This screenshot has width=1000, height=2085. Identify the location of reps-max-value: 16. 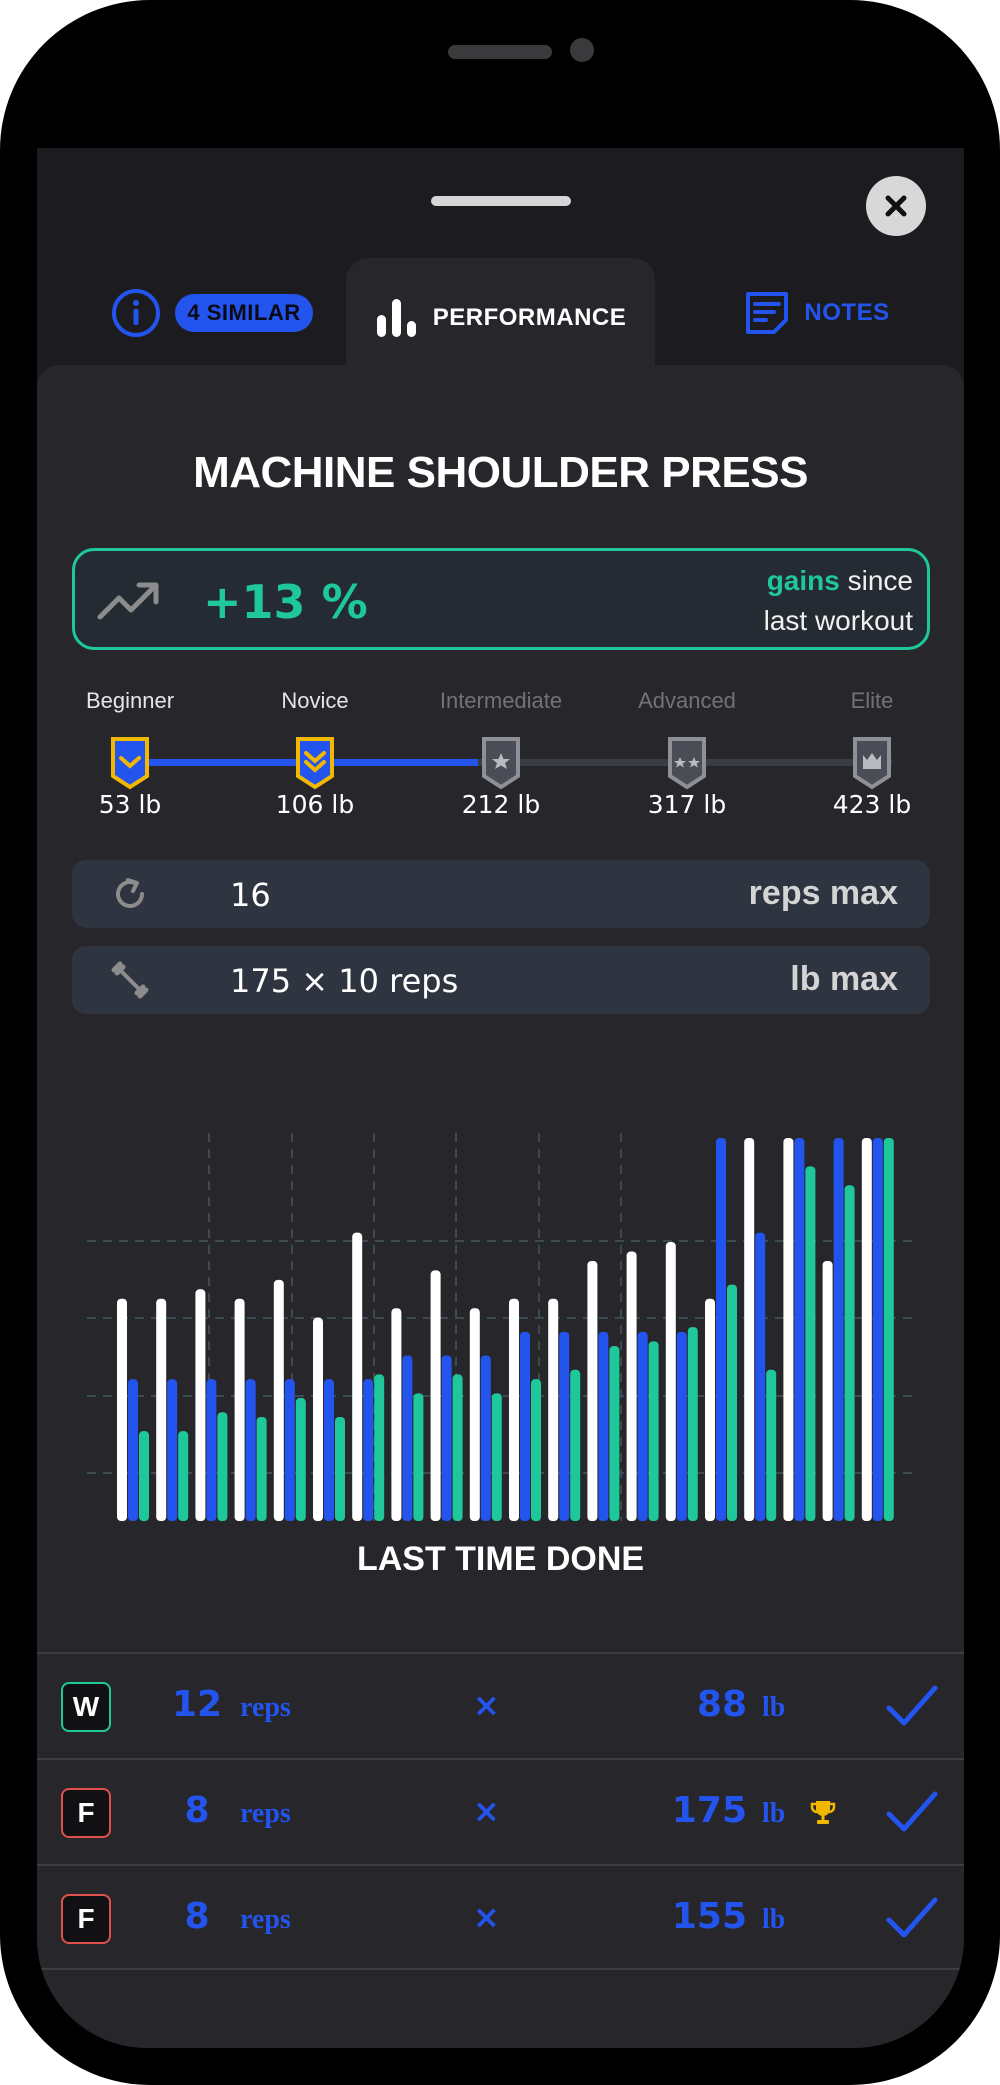
(250, 895).